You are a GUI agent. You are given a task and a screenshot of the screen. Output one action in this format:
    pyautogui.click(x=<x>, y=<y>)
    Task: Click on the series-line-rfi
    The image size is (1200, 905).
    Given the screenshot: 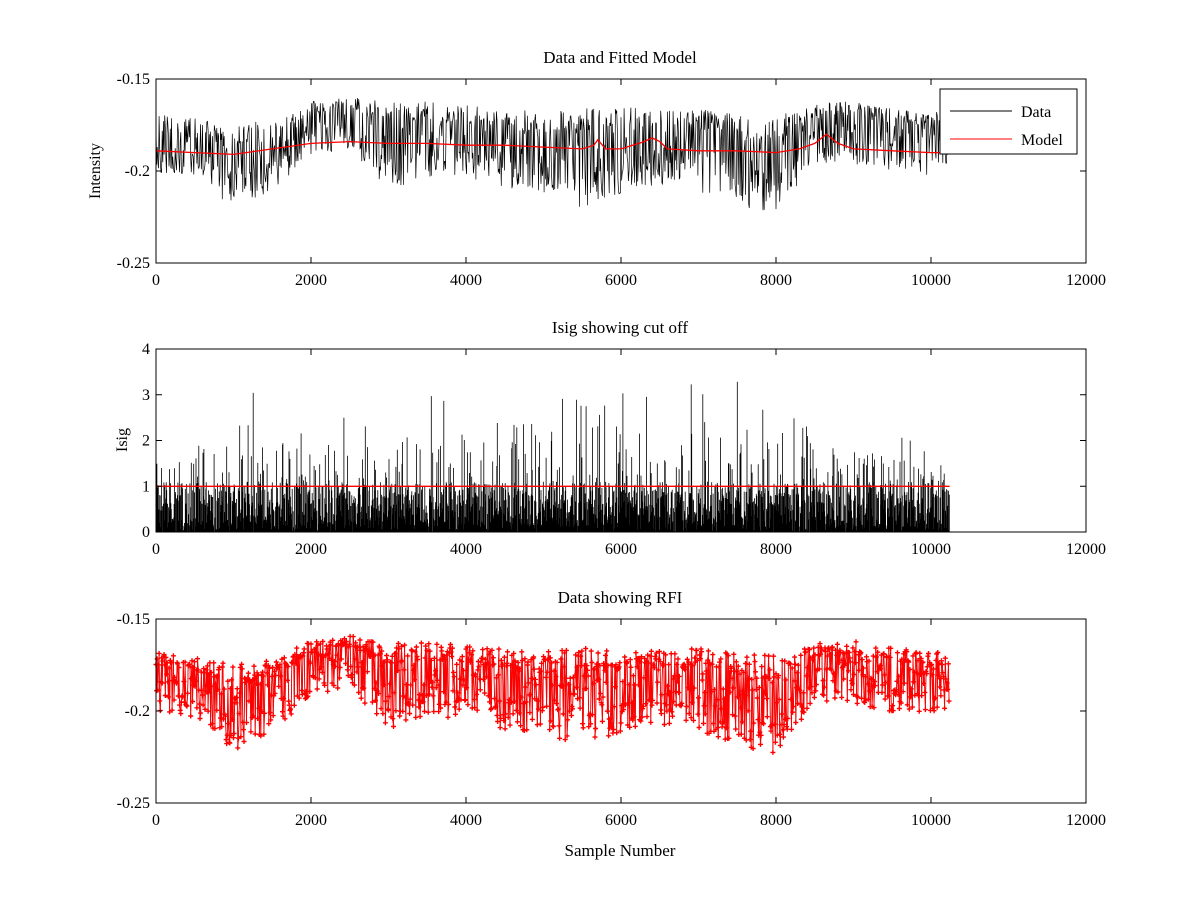 What is the action you would take?
    pyautogui.click(x=552, y=694)
    